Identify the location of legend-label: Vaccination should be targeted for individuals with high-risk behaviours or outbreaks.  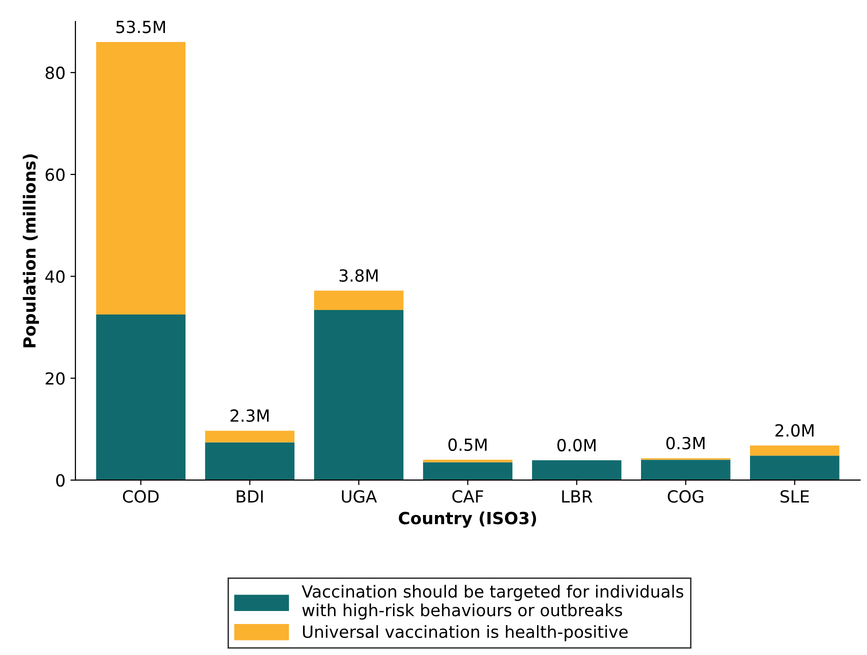
(493, 602).